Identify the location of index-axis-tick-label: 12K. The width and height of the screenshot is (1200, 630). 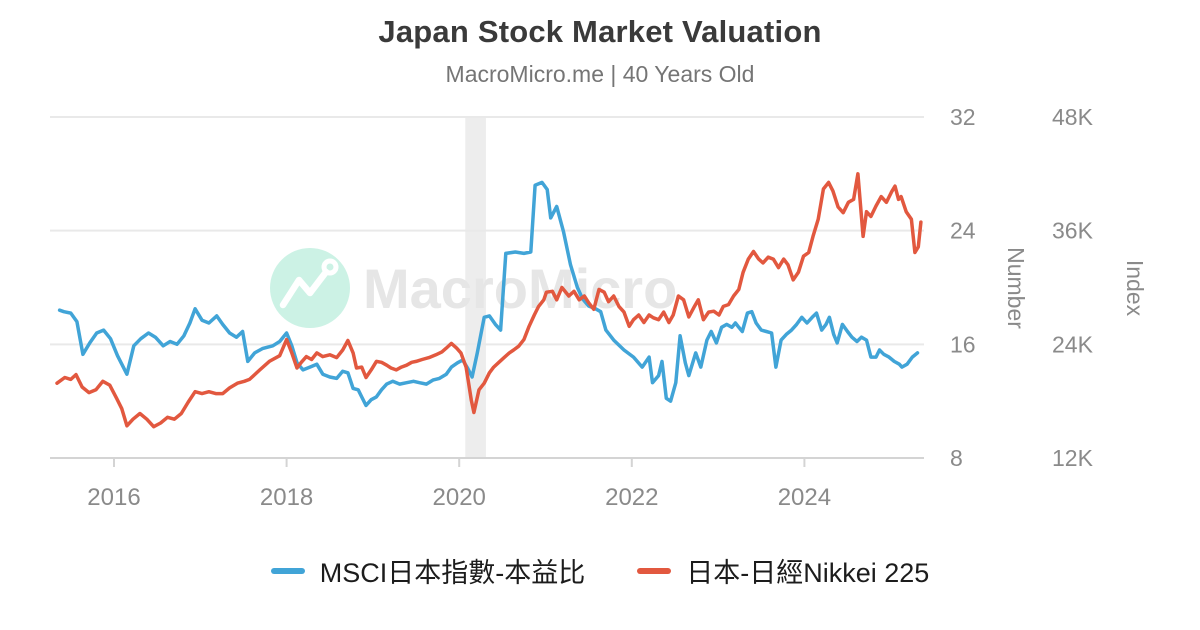
(1073, 458).